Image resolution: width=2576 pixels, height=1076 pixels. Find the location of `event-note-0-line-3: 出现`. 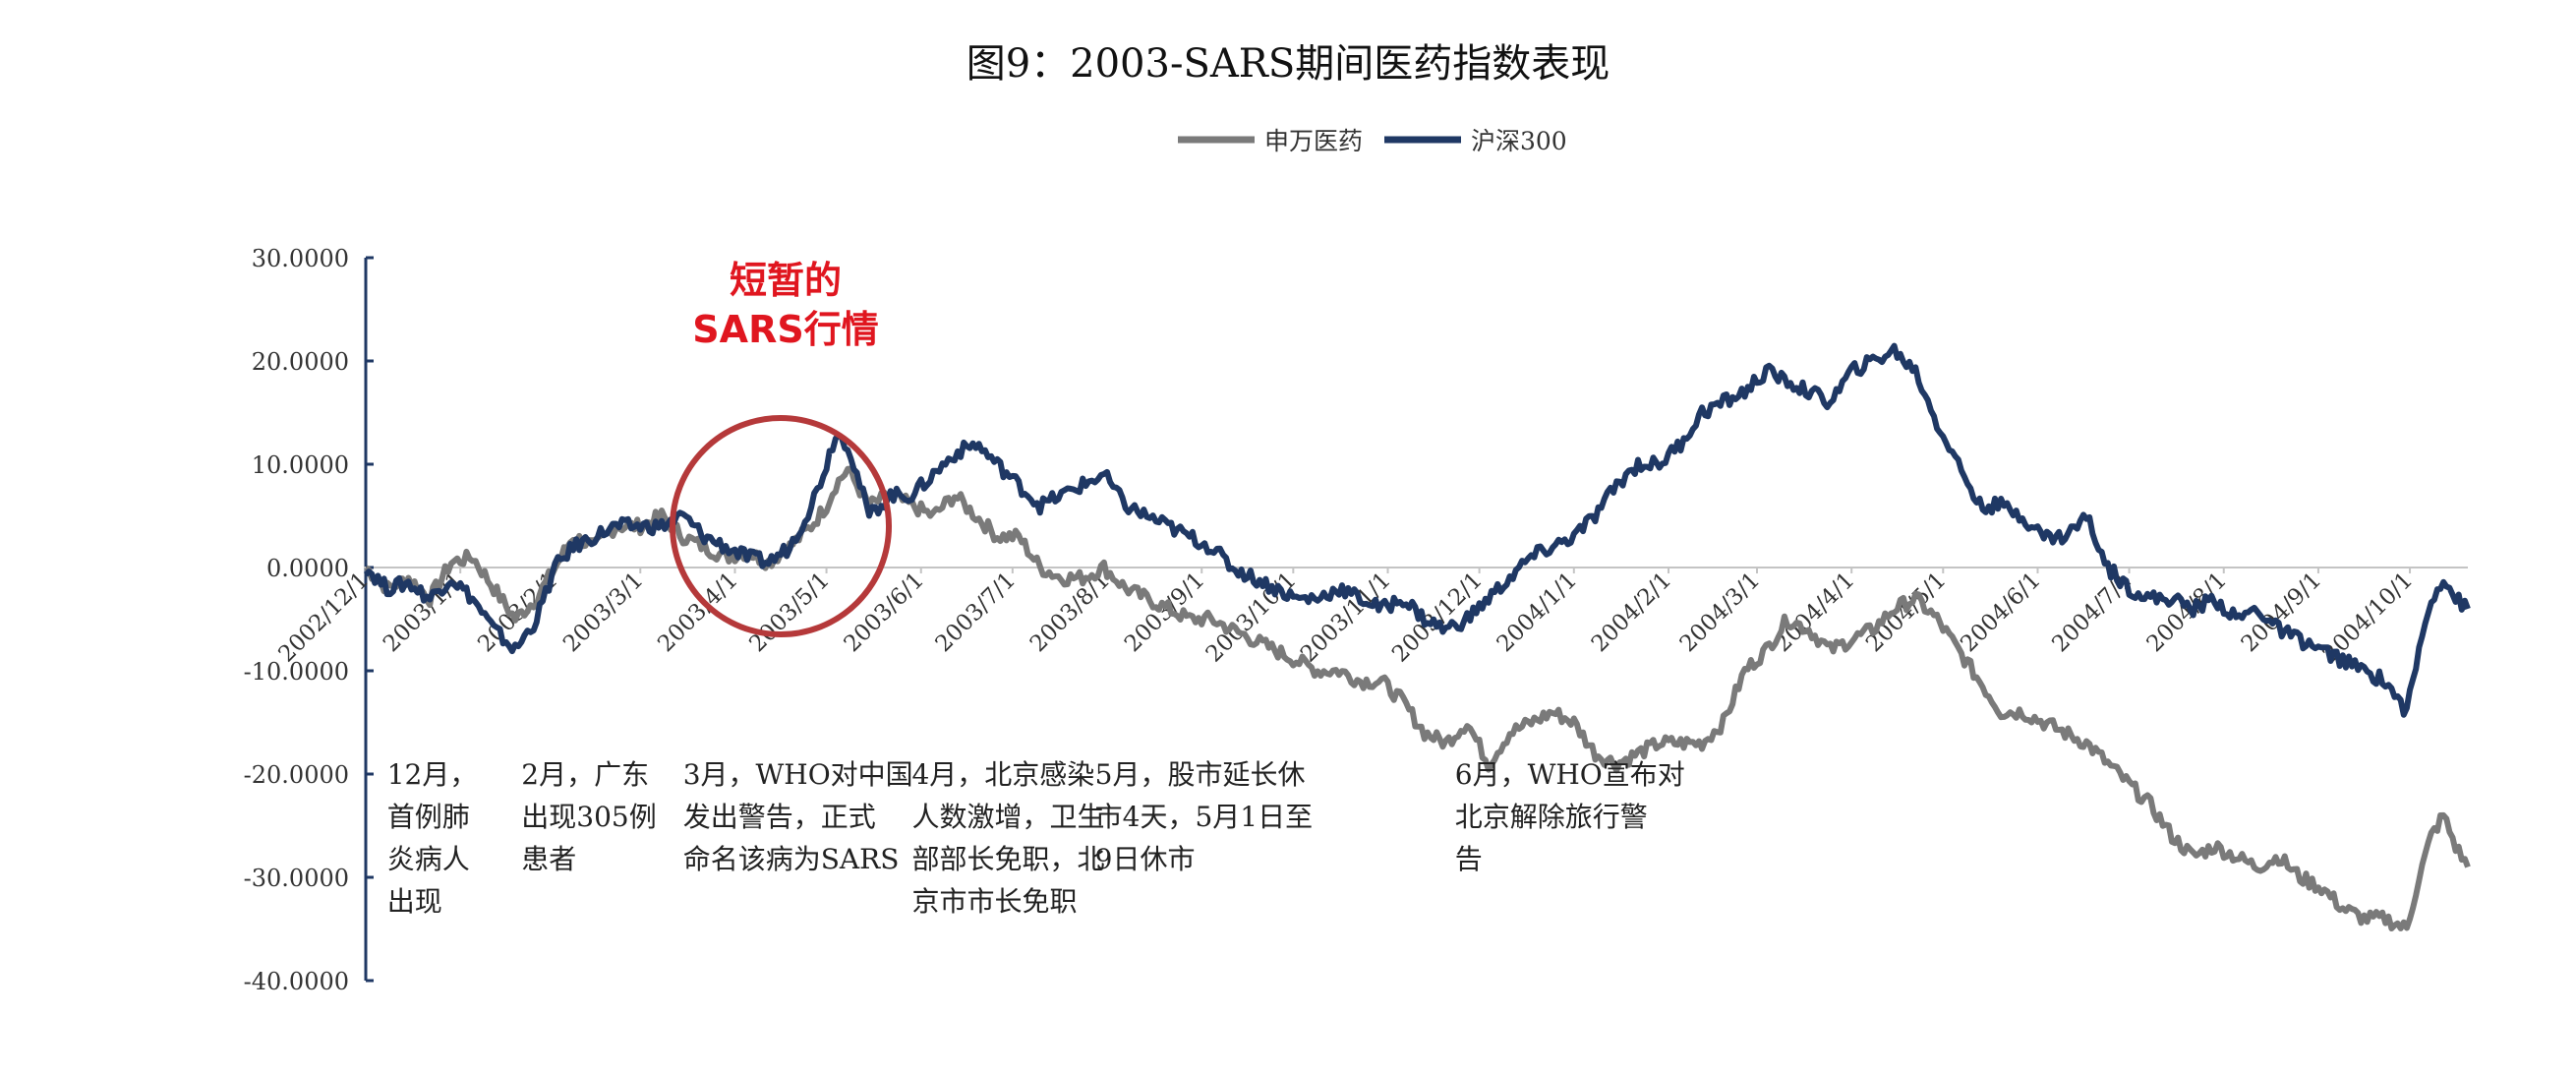

event-note-0-line-3: 出现 is located at coordinates (414, 901).